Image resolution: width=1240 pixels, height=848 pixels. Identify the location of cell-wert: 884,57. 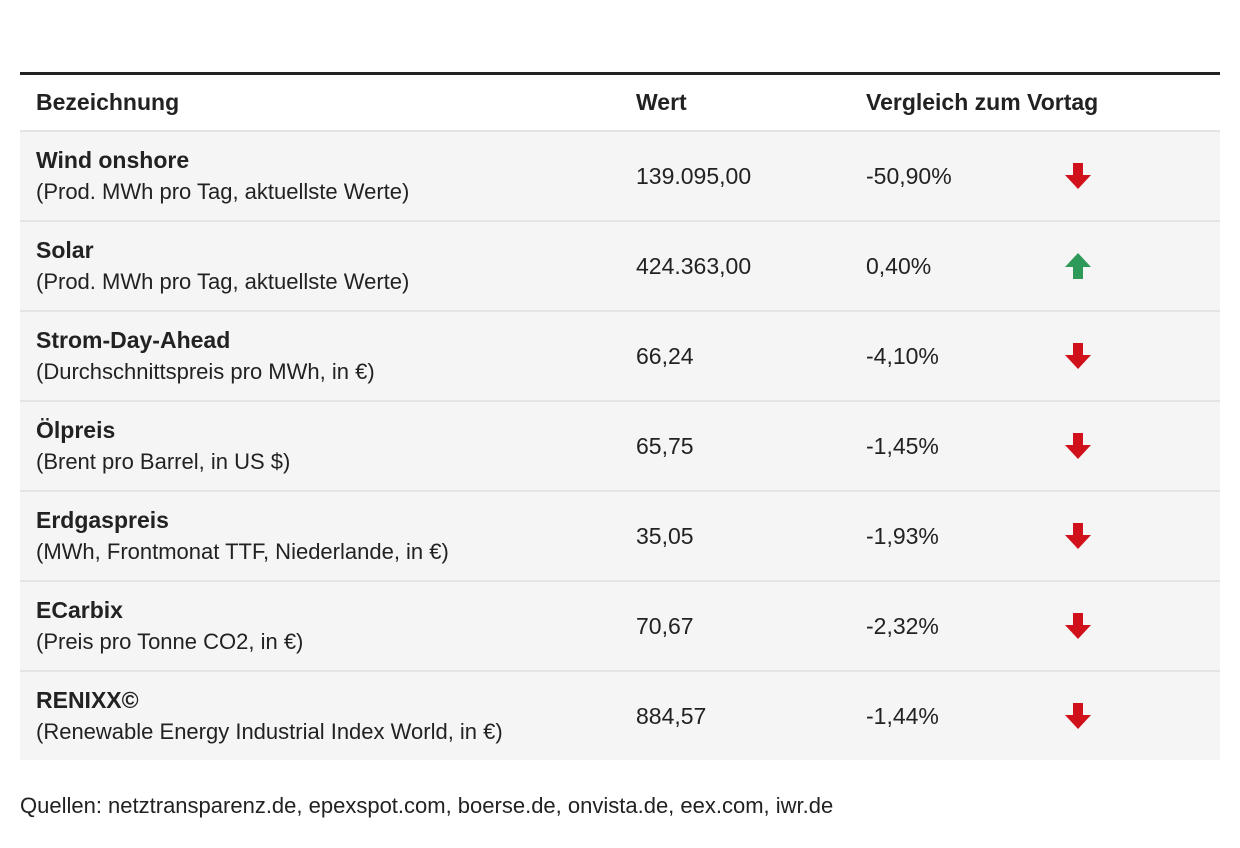
(671, 715).